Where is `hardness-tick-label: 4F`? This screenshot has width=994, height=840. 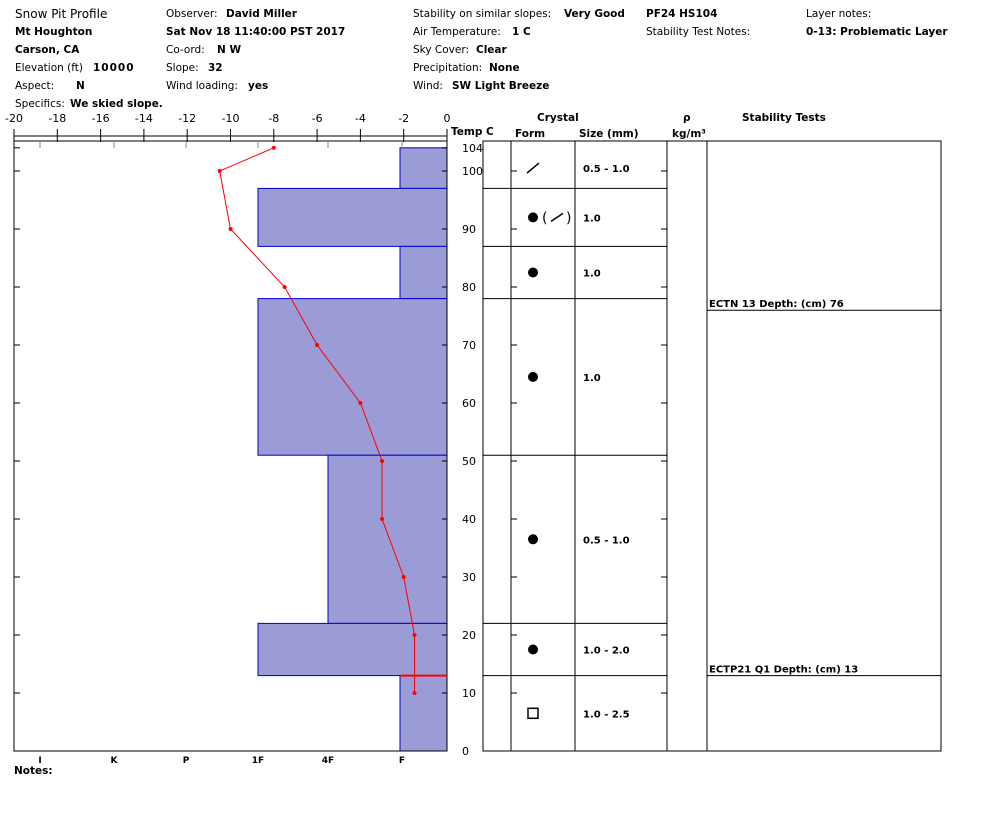 hardness-tick-label: 4F is located at coordinates (328, 761).